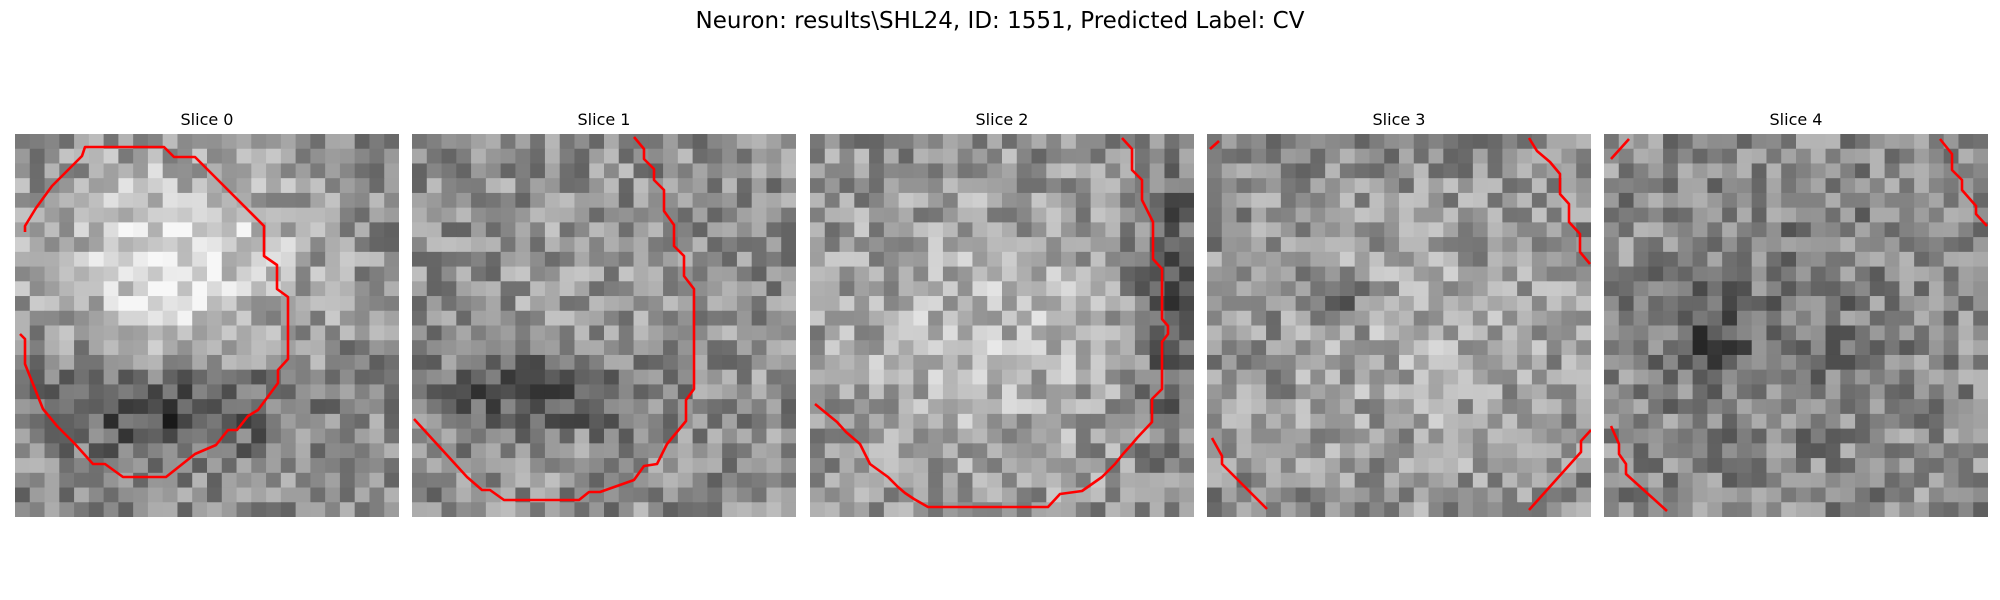  Describe the element at coordinates (604, 119) in the screenshot. I see `slice-title-1: Slice 1` at that location.